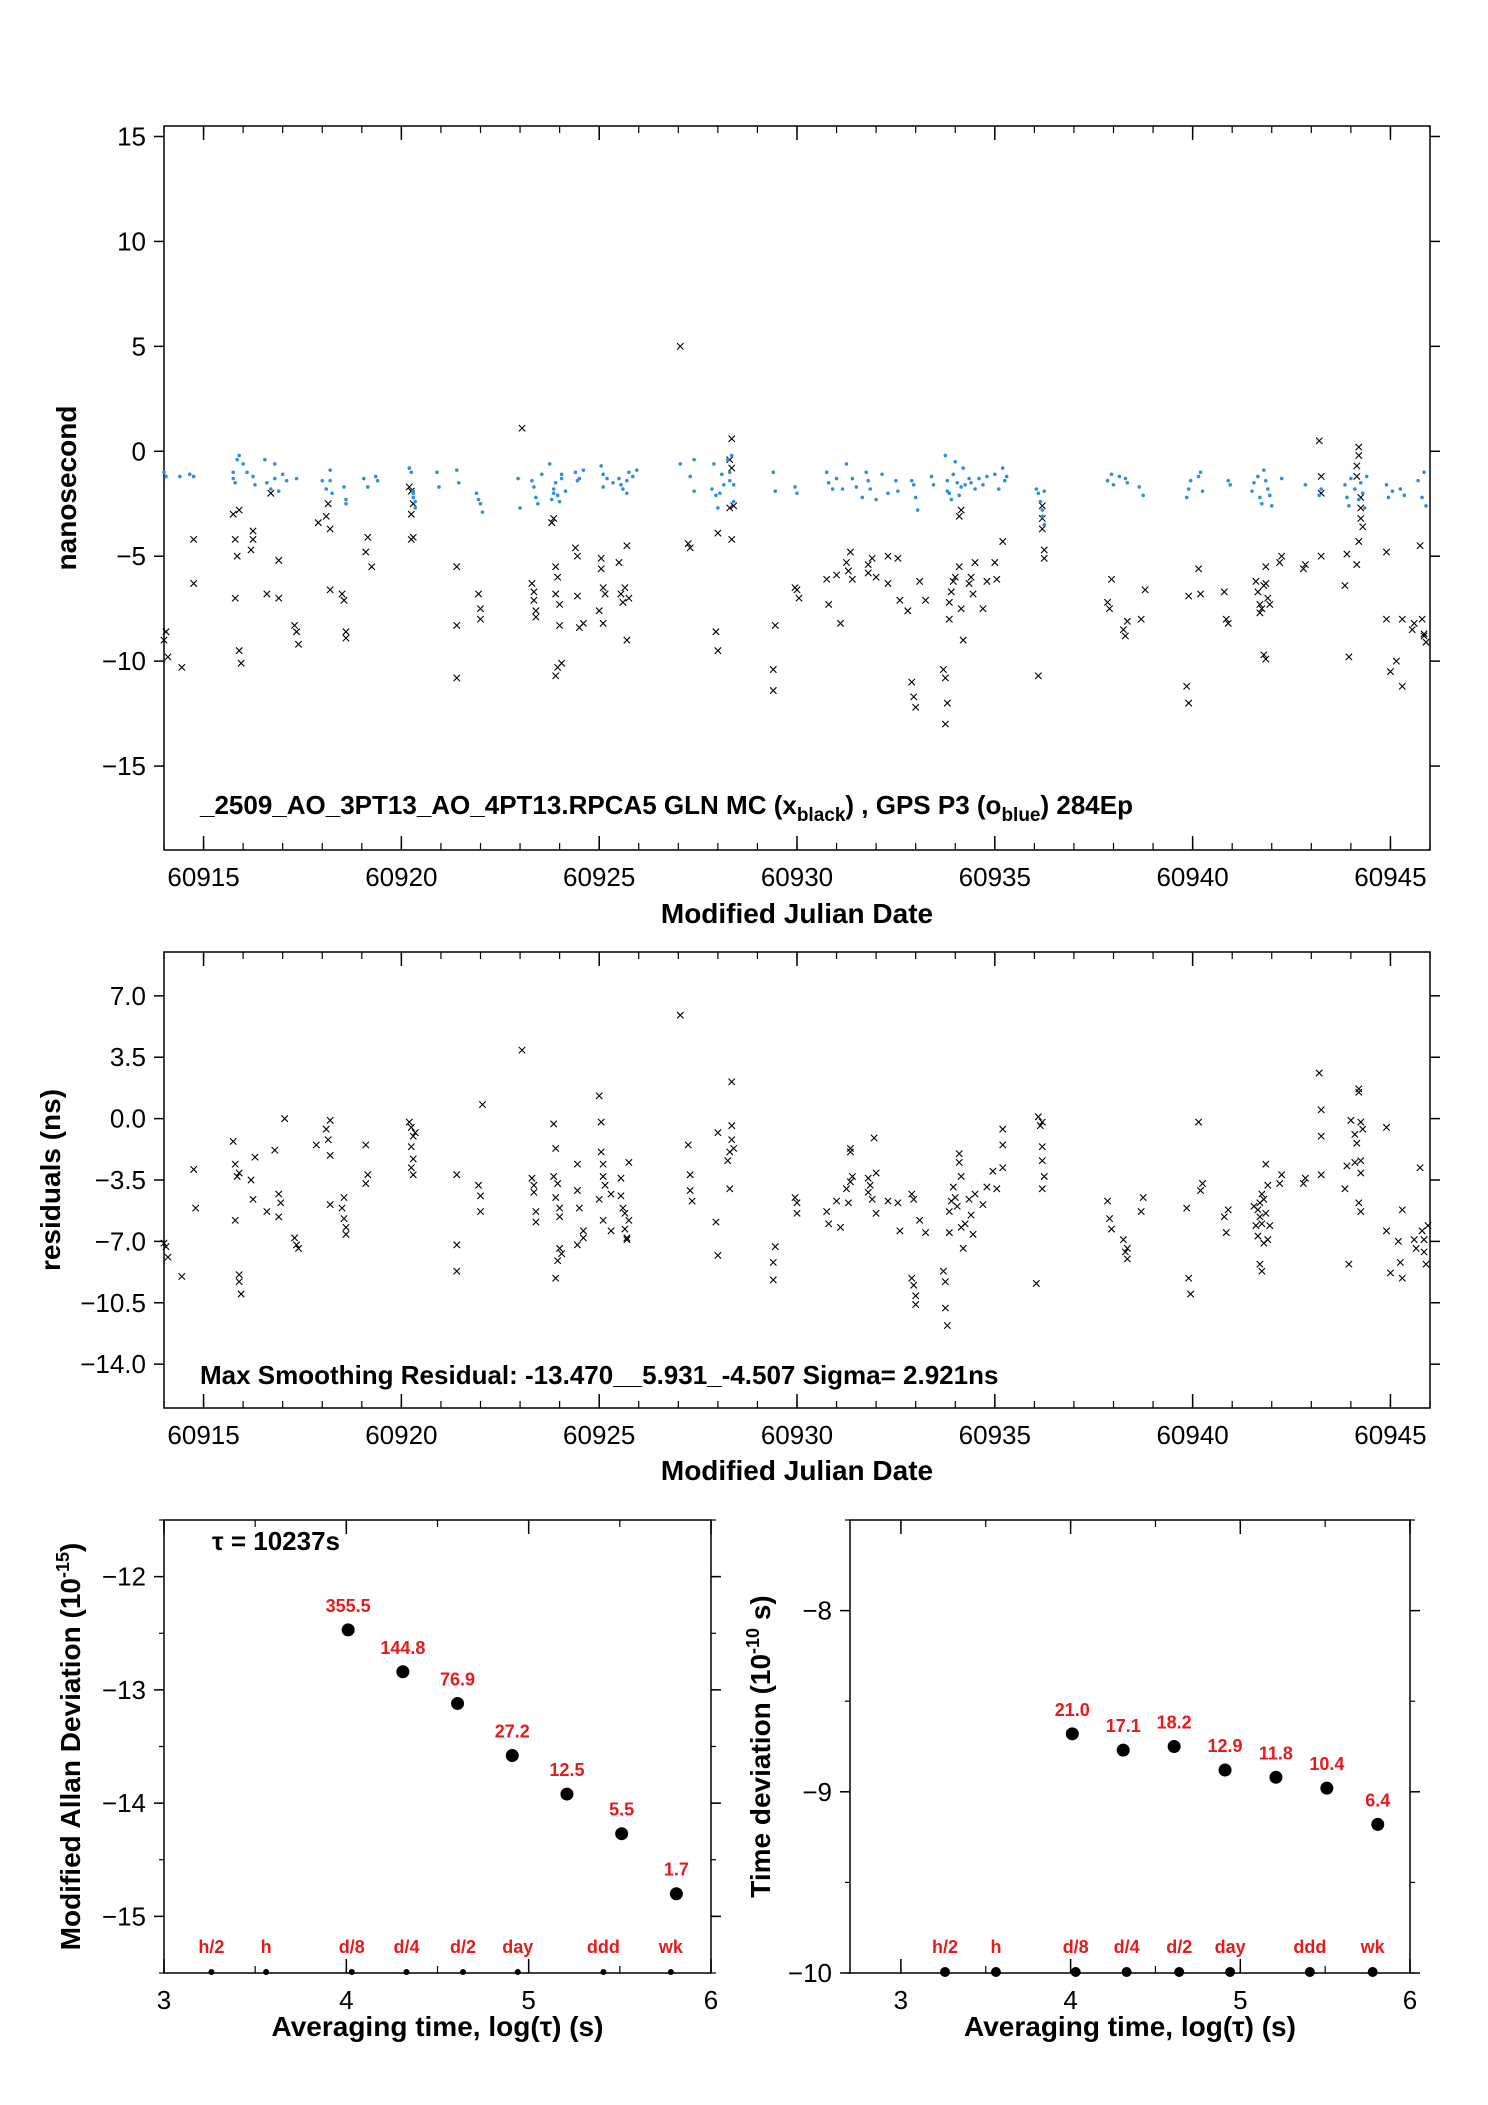 Image resolution: width=1488 pixels, height=2105 pixels. I want to click on x-axis-label: Modified Julian Date, so click(797, 1470).